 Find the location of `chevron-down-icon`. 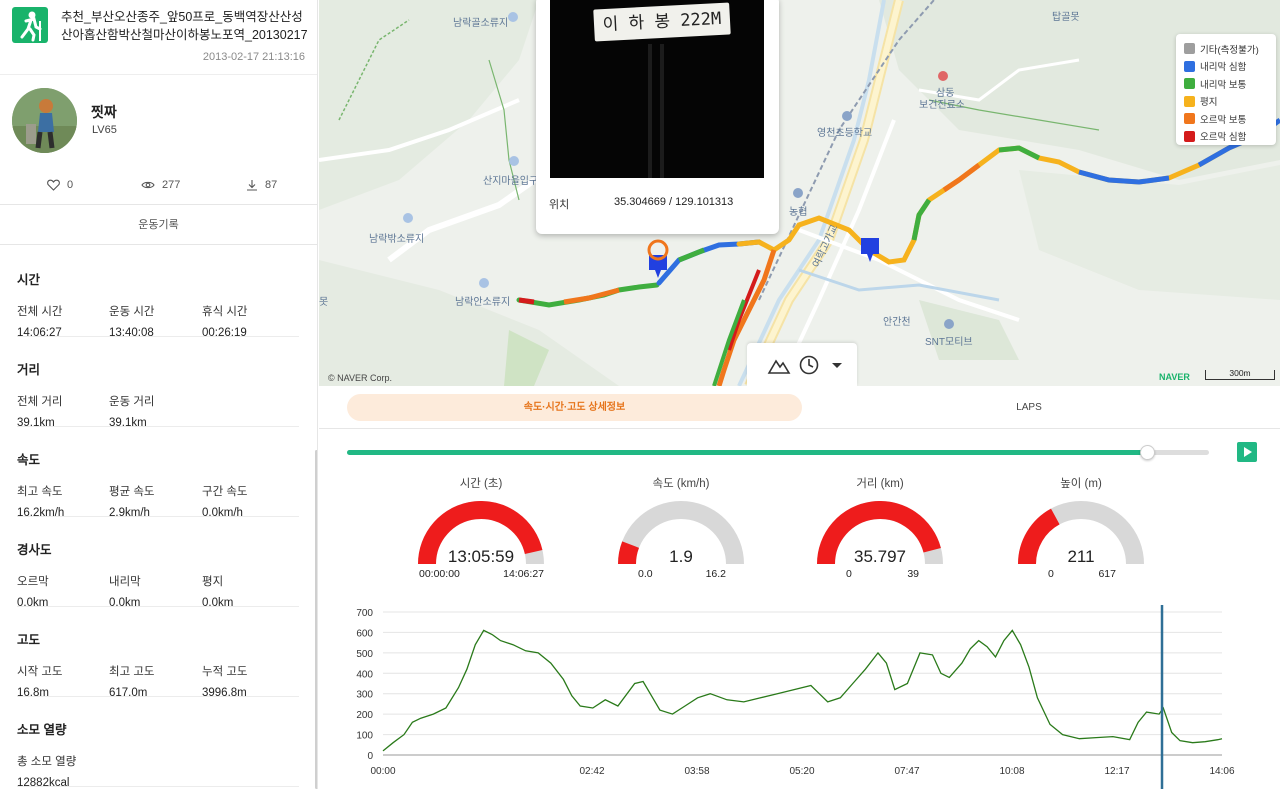

chevron-down-icon is located at coordinates (837, 365).